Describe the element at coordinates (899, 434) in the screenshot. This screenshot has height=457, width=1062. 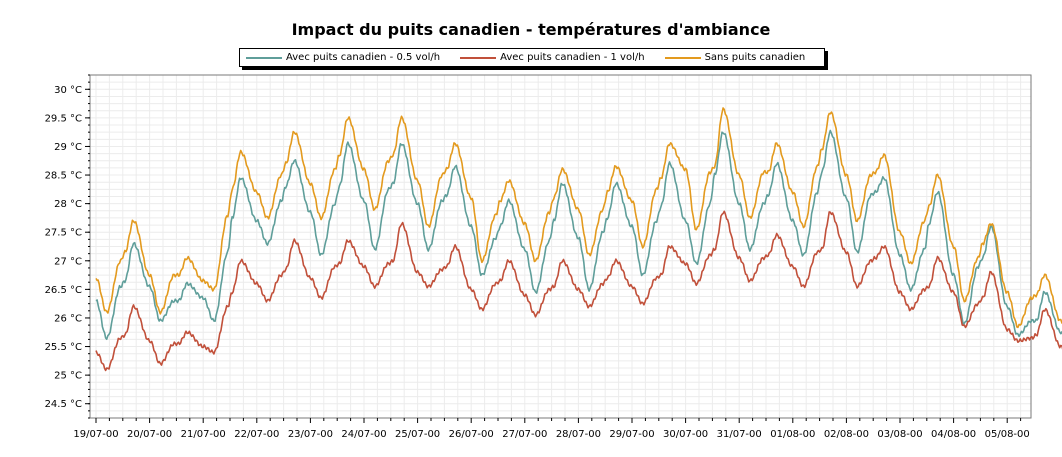
I see `x-tick-label: 03/08-00` at that location.